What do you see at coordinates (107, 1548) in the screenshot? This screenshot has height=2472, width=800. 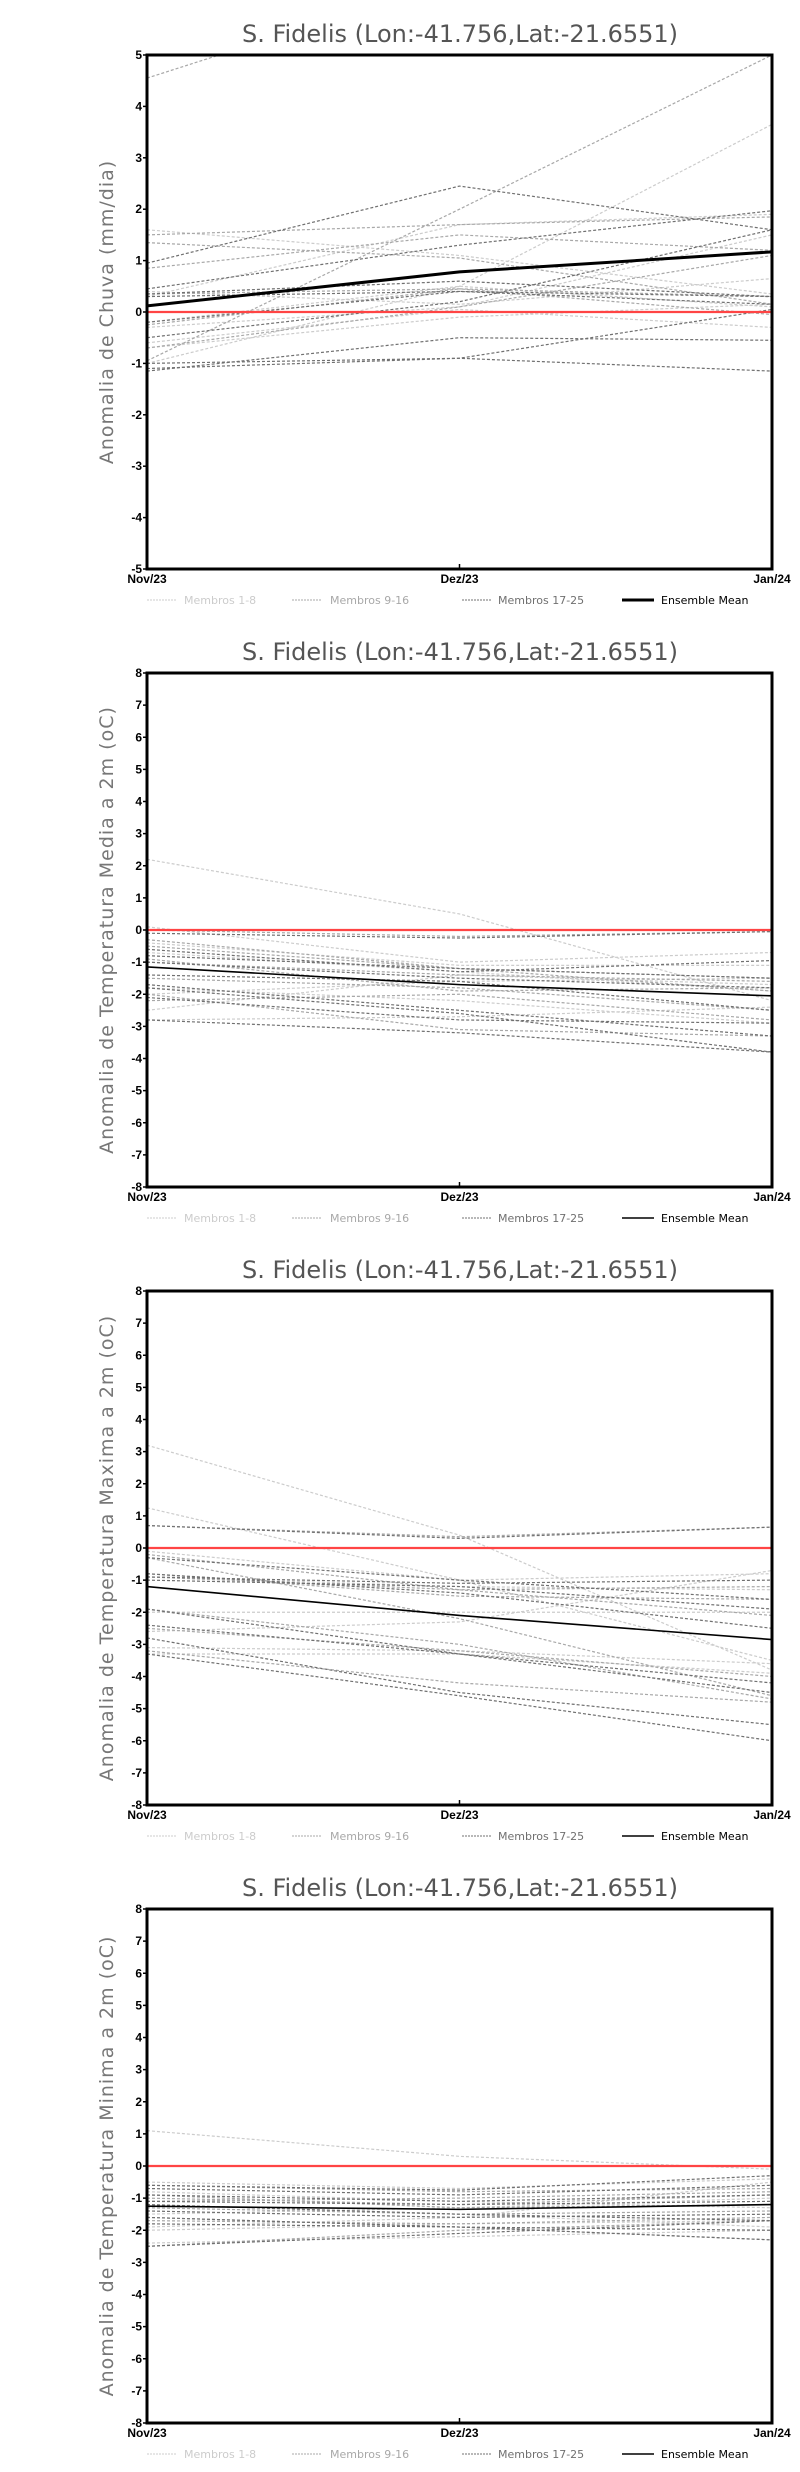 I see `y-axis-label: Anomalia de Temperatura Maxima a 2m (oC)` at bounding box center [107, 1548].